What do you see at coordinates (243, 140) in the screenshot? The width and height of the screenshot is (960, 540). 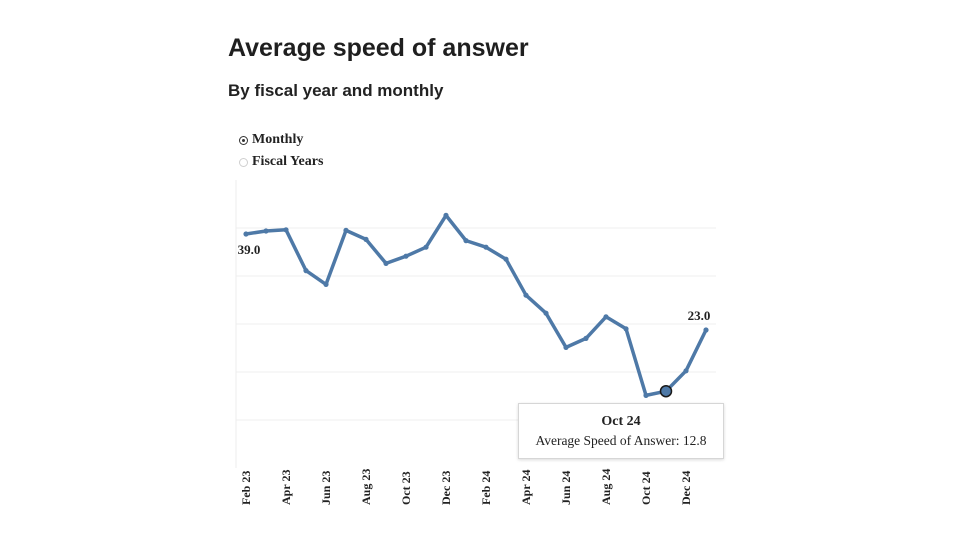 I see `radio-checked-icon` at bounding box center [243, 140].